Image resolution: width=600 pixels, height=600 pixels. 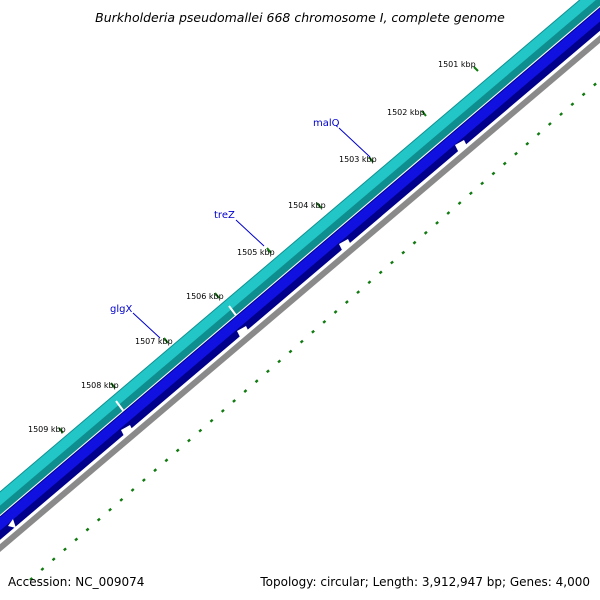 What do you see at coordinates (326, 123) in the screenshot?
I see `gene-label-malq: malQ` at bounding box center [326, 123].